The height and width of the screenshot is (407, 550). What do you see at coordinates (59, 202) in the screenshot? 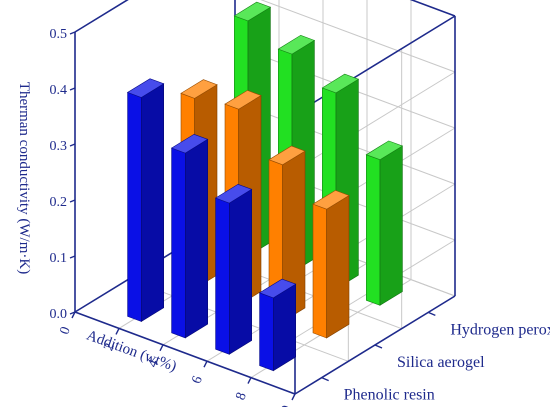
I see `y-tick-label: 0.2` at bounding box center [59, 202].